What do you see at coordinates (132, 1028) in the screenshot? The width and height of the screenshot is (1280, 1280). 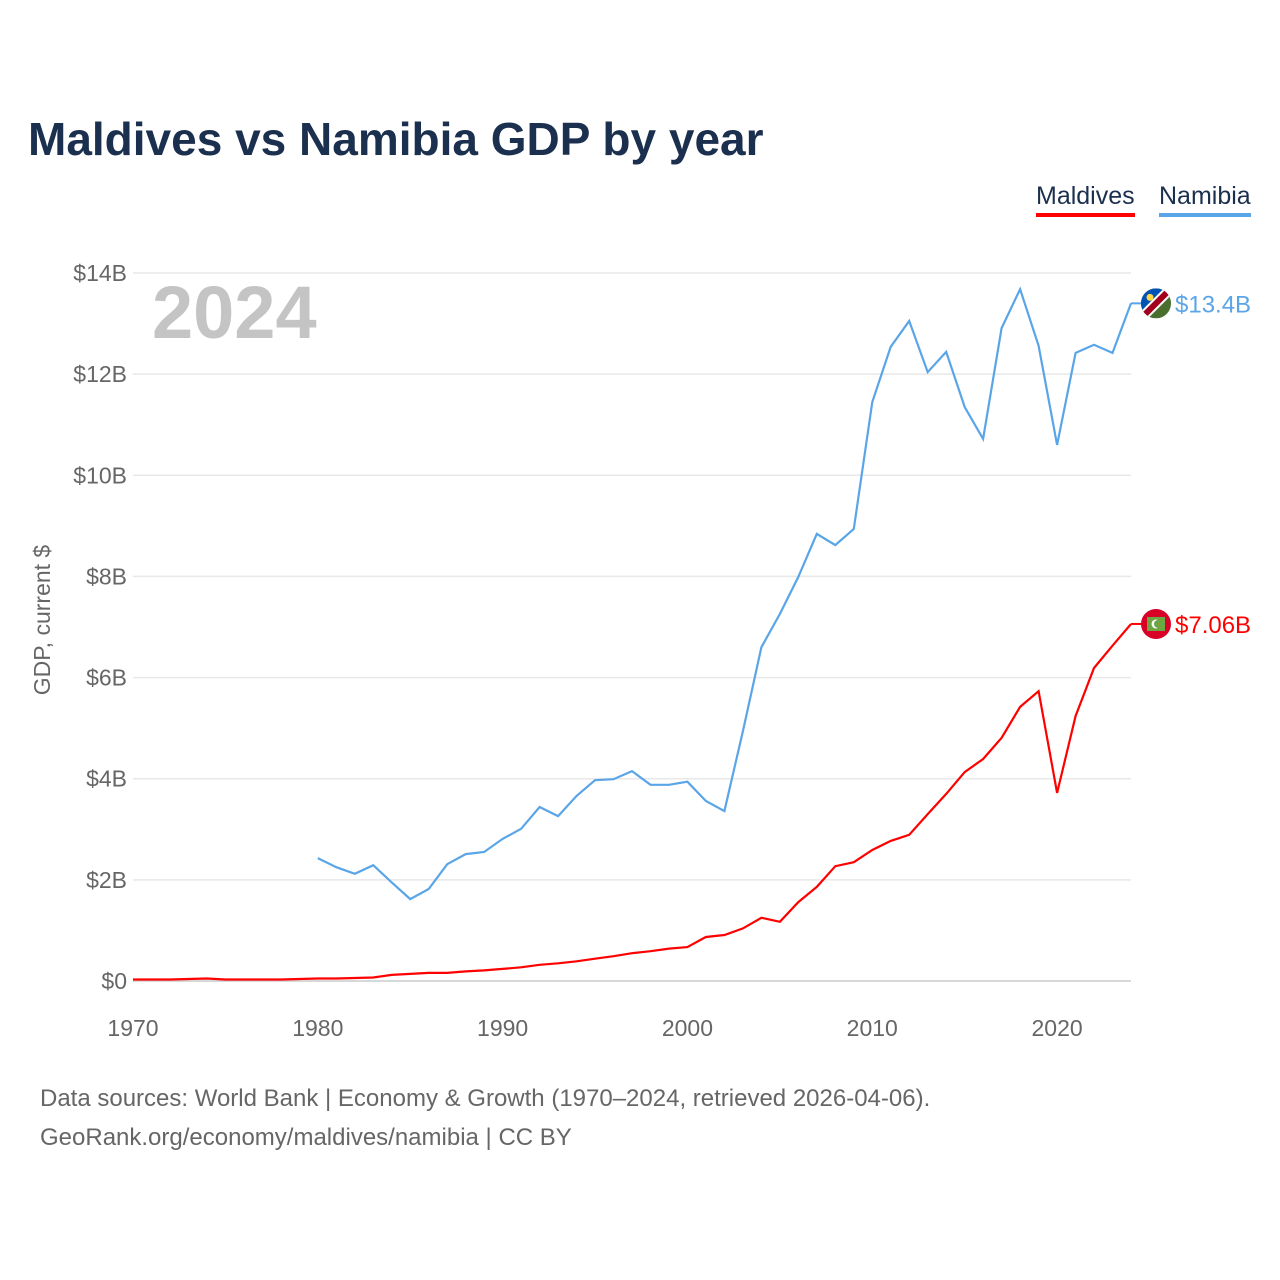 I see `x-tick-label: 1970` at bounding box center [132, 1028].